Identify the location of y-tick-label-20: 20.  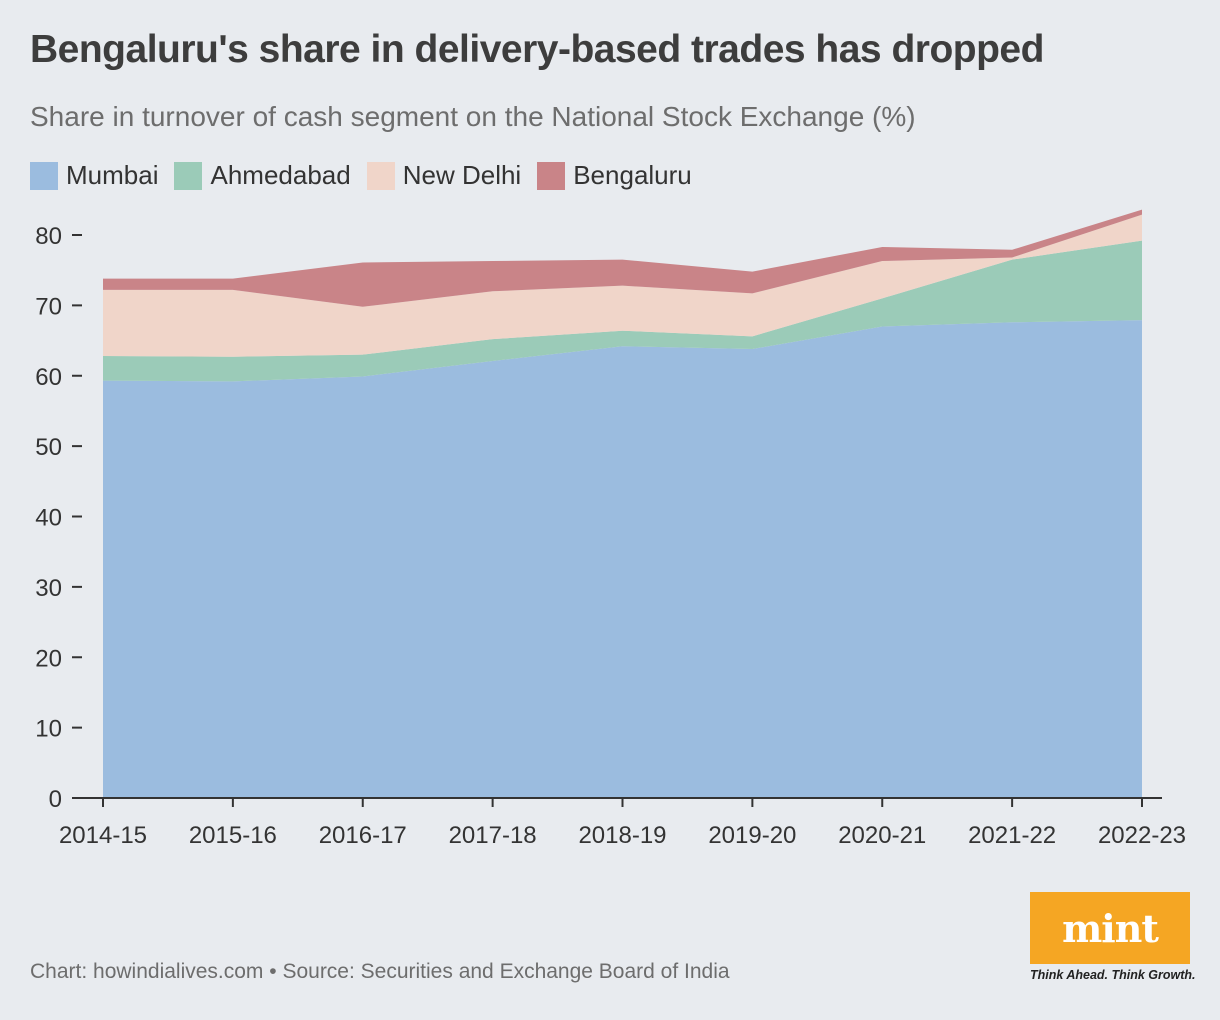
(48, 658).